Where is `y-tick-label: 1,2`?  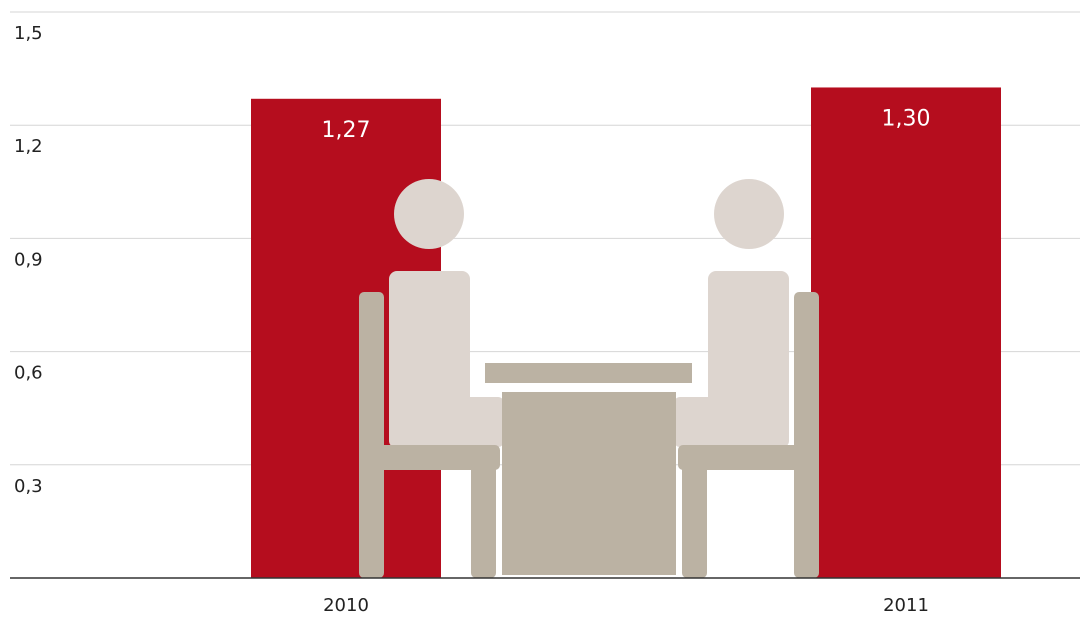 y-tick-label: 1,2 is located at coordinates (28, 146).